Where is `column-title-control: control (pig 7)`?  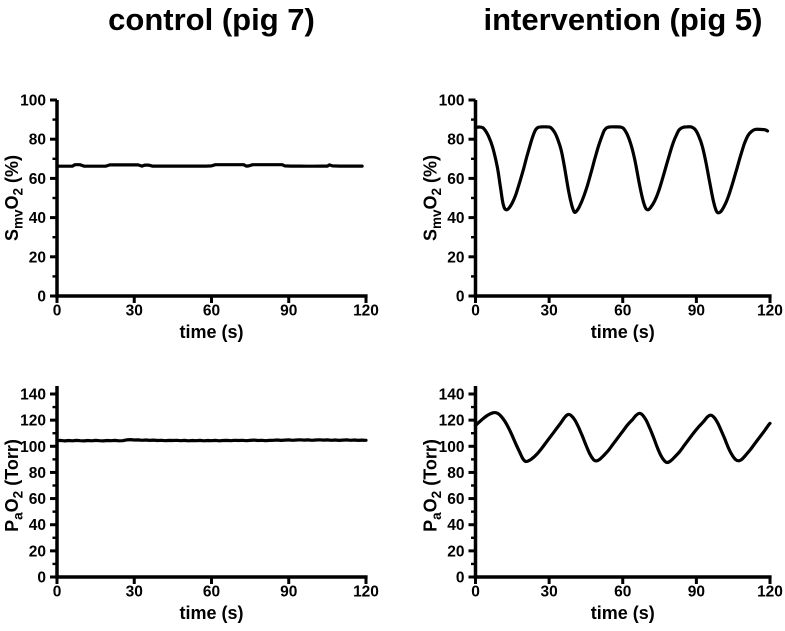
column-title-control: control (pig 7) is located at coordinates (211, 19).